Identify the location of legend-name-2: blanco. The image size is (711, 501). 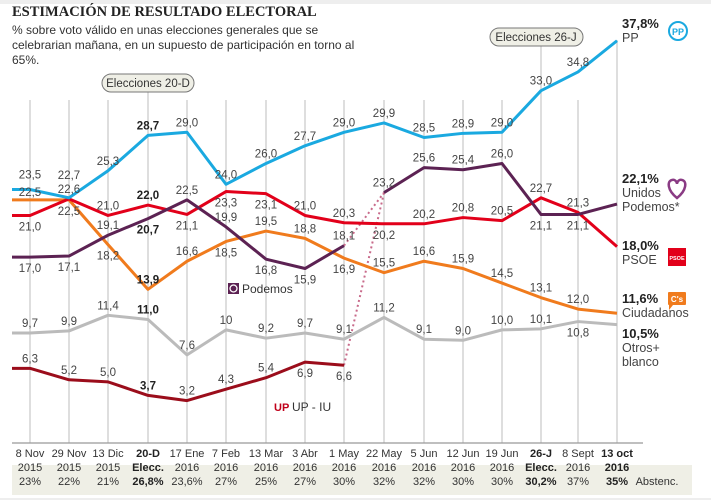
(640, 362).